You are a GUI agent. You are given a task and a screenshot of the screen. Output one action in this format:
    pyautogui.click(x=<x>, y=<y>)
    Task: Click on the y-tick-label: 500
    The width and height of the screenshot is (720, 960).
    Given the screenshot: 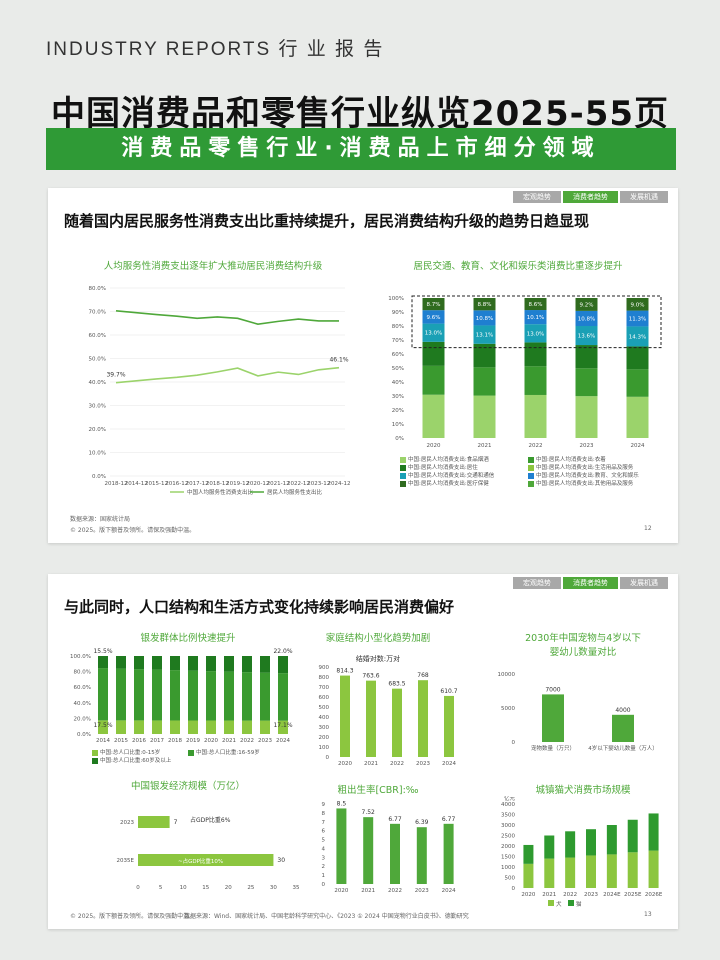 What is the action you would take?
    pyautogui.click(x=324, y=708)
    